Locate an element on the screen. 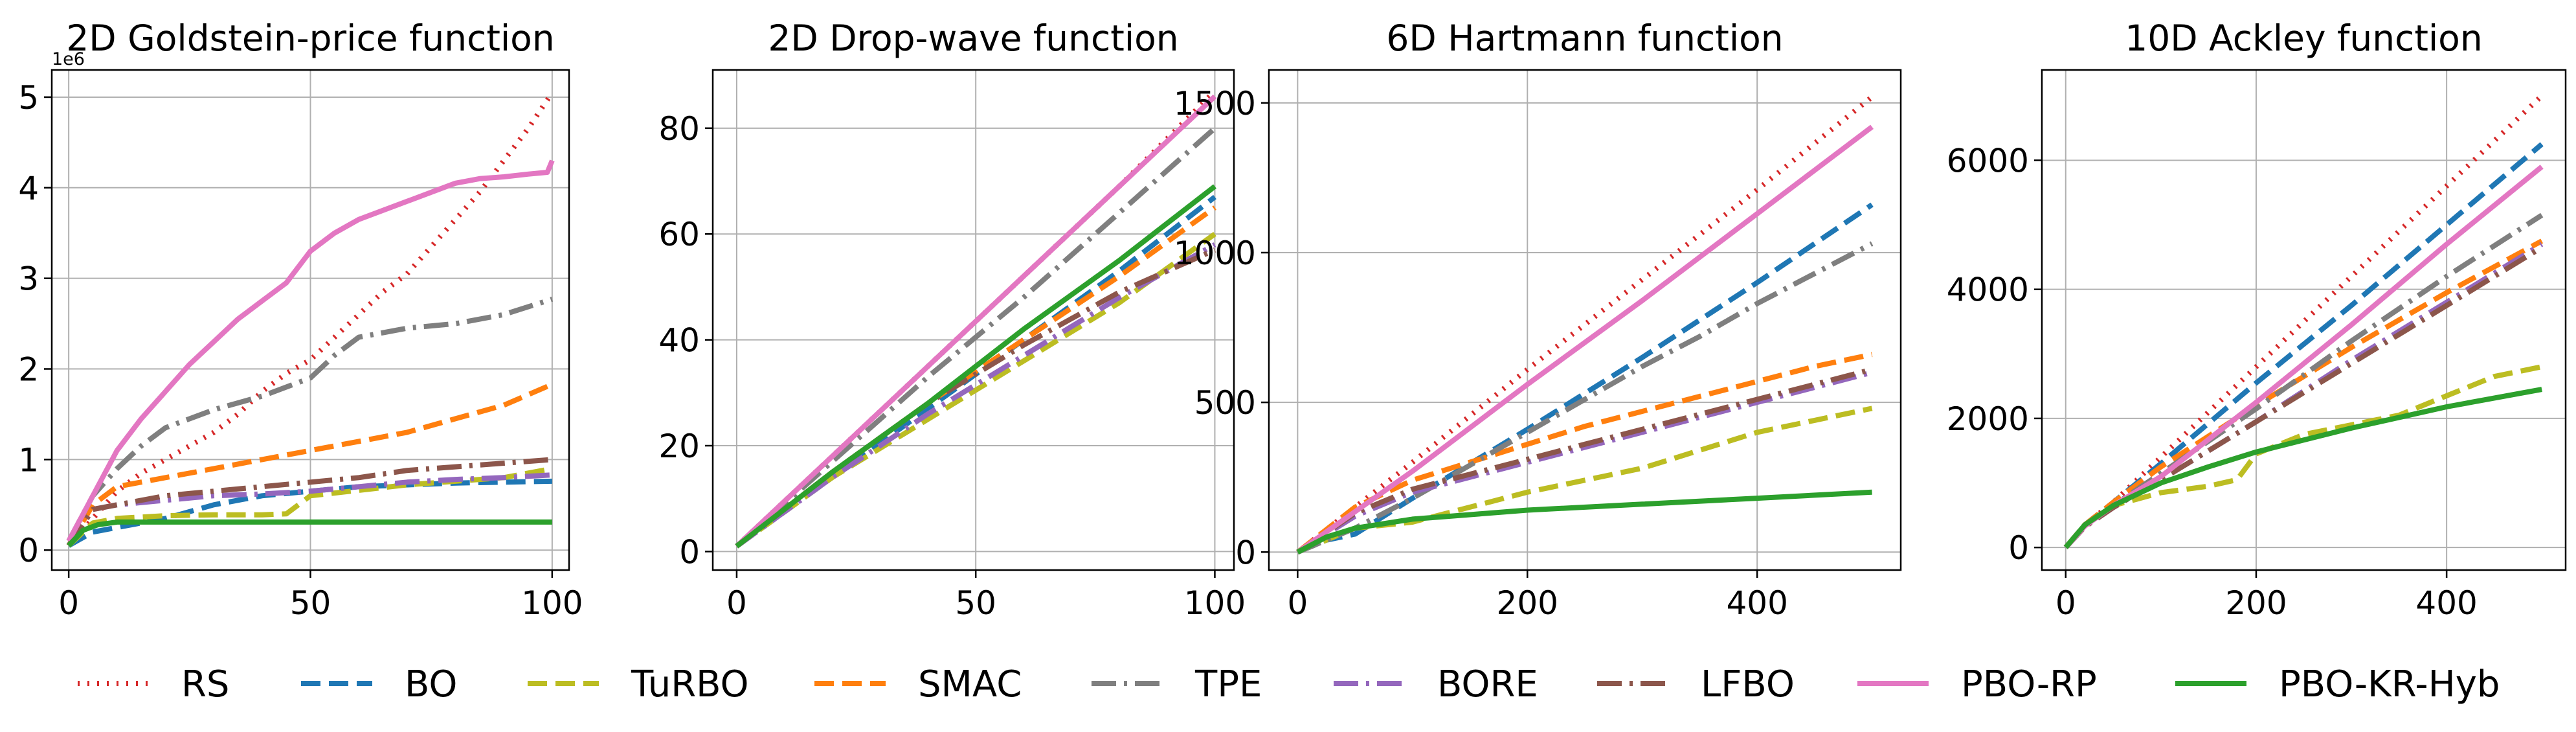 The width and height of the screenshot is (2576, 732). legend-item-pbo-kr-hyb: PBO-KR-Hyb is located at coordinates (2338, 684).